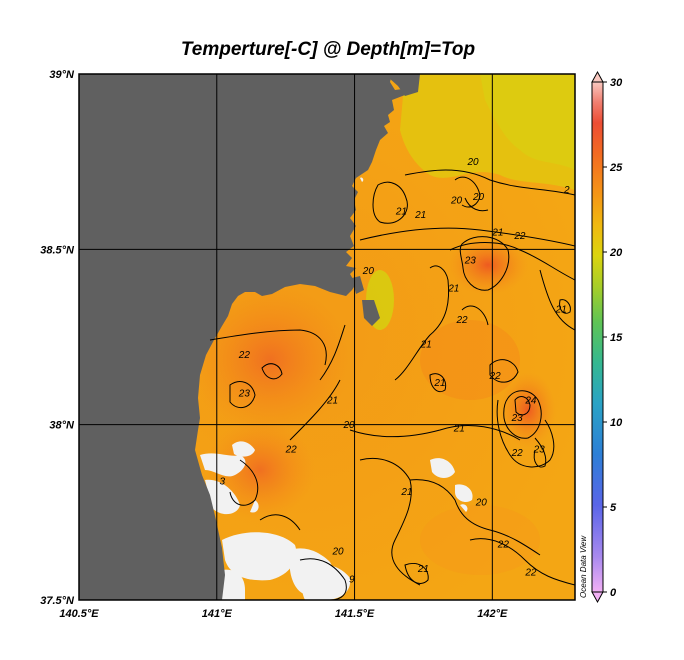 The height and width of the screenshot is (660, 684). What do you see at coordinates (62, 426) in the screenshot?
I see `latitude-tick-label: 38°N` at bounding box center [62, 426].